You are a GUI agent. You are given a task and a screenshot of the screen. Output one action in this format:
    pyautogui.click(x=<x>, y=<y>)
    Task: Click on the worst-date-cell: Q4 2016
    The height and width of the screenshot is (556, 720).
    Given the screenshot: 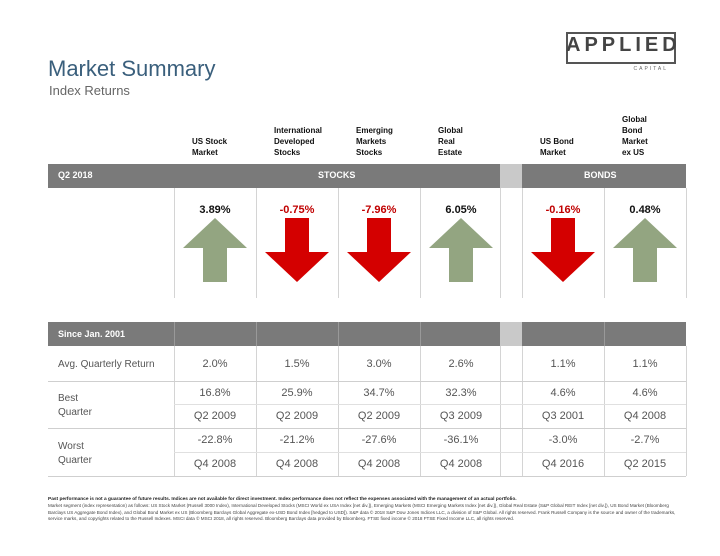 What is the action you would take?
    pyautogui.click(x=563, y=464)
    